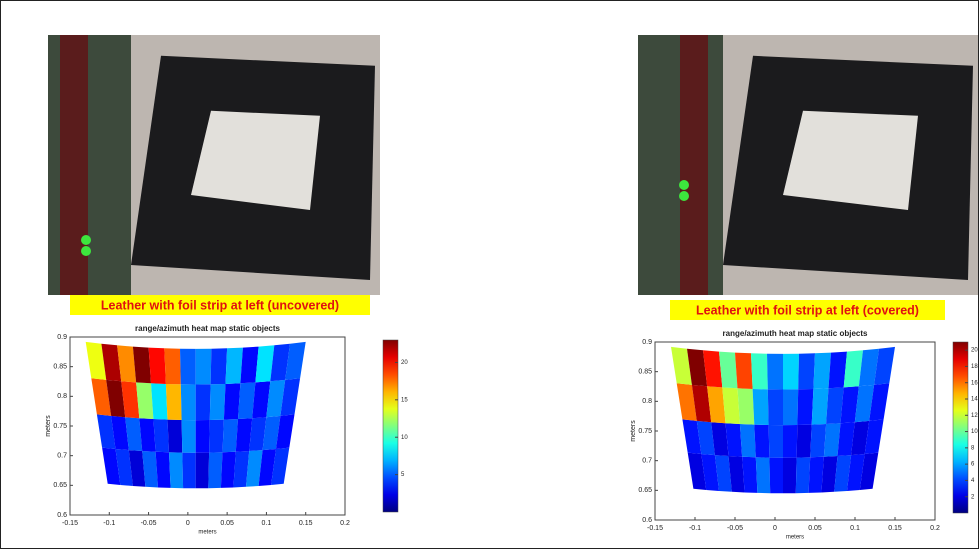  What do you see at coordinates (403, 475) in the screenshot?
I see `colorbar-tick-label: 5` at bounding box center [403, 475].